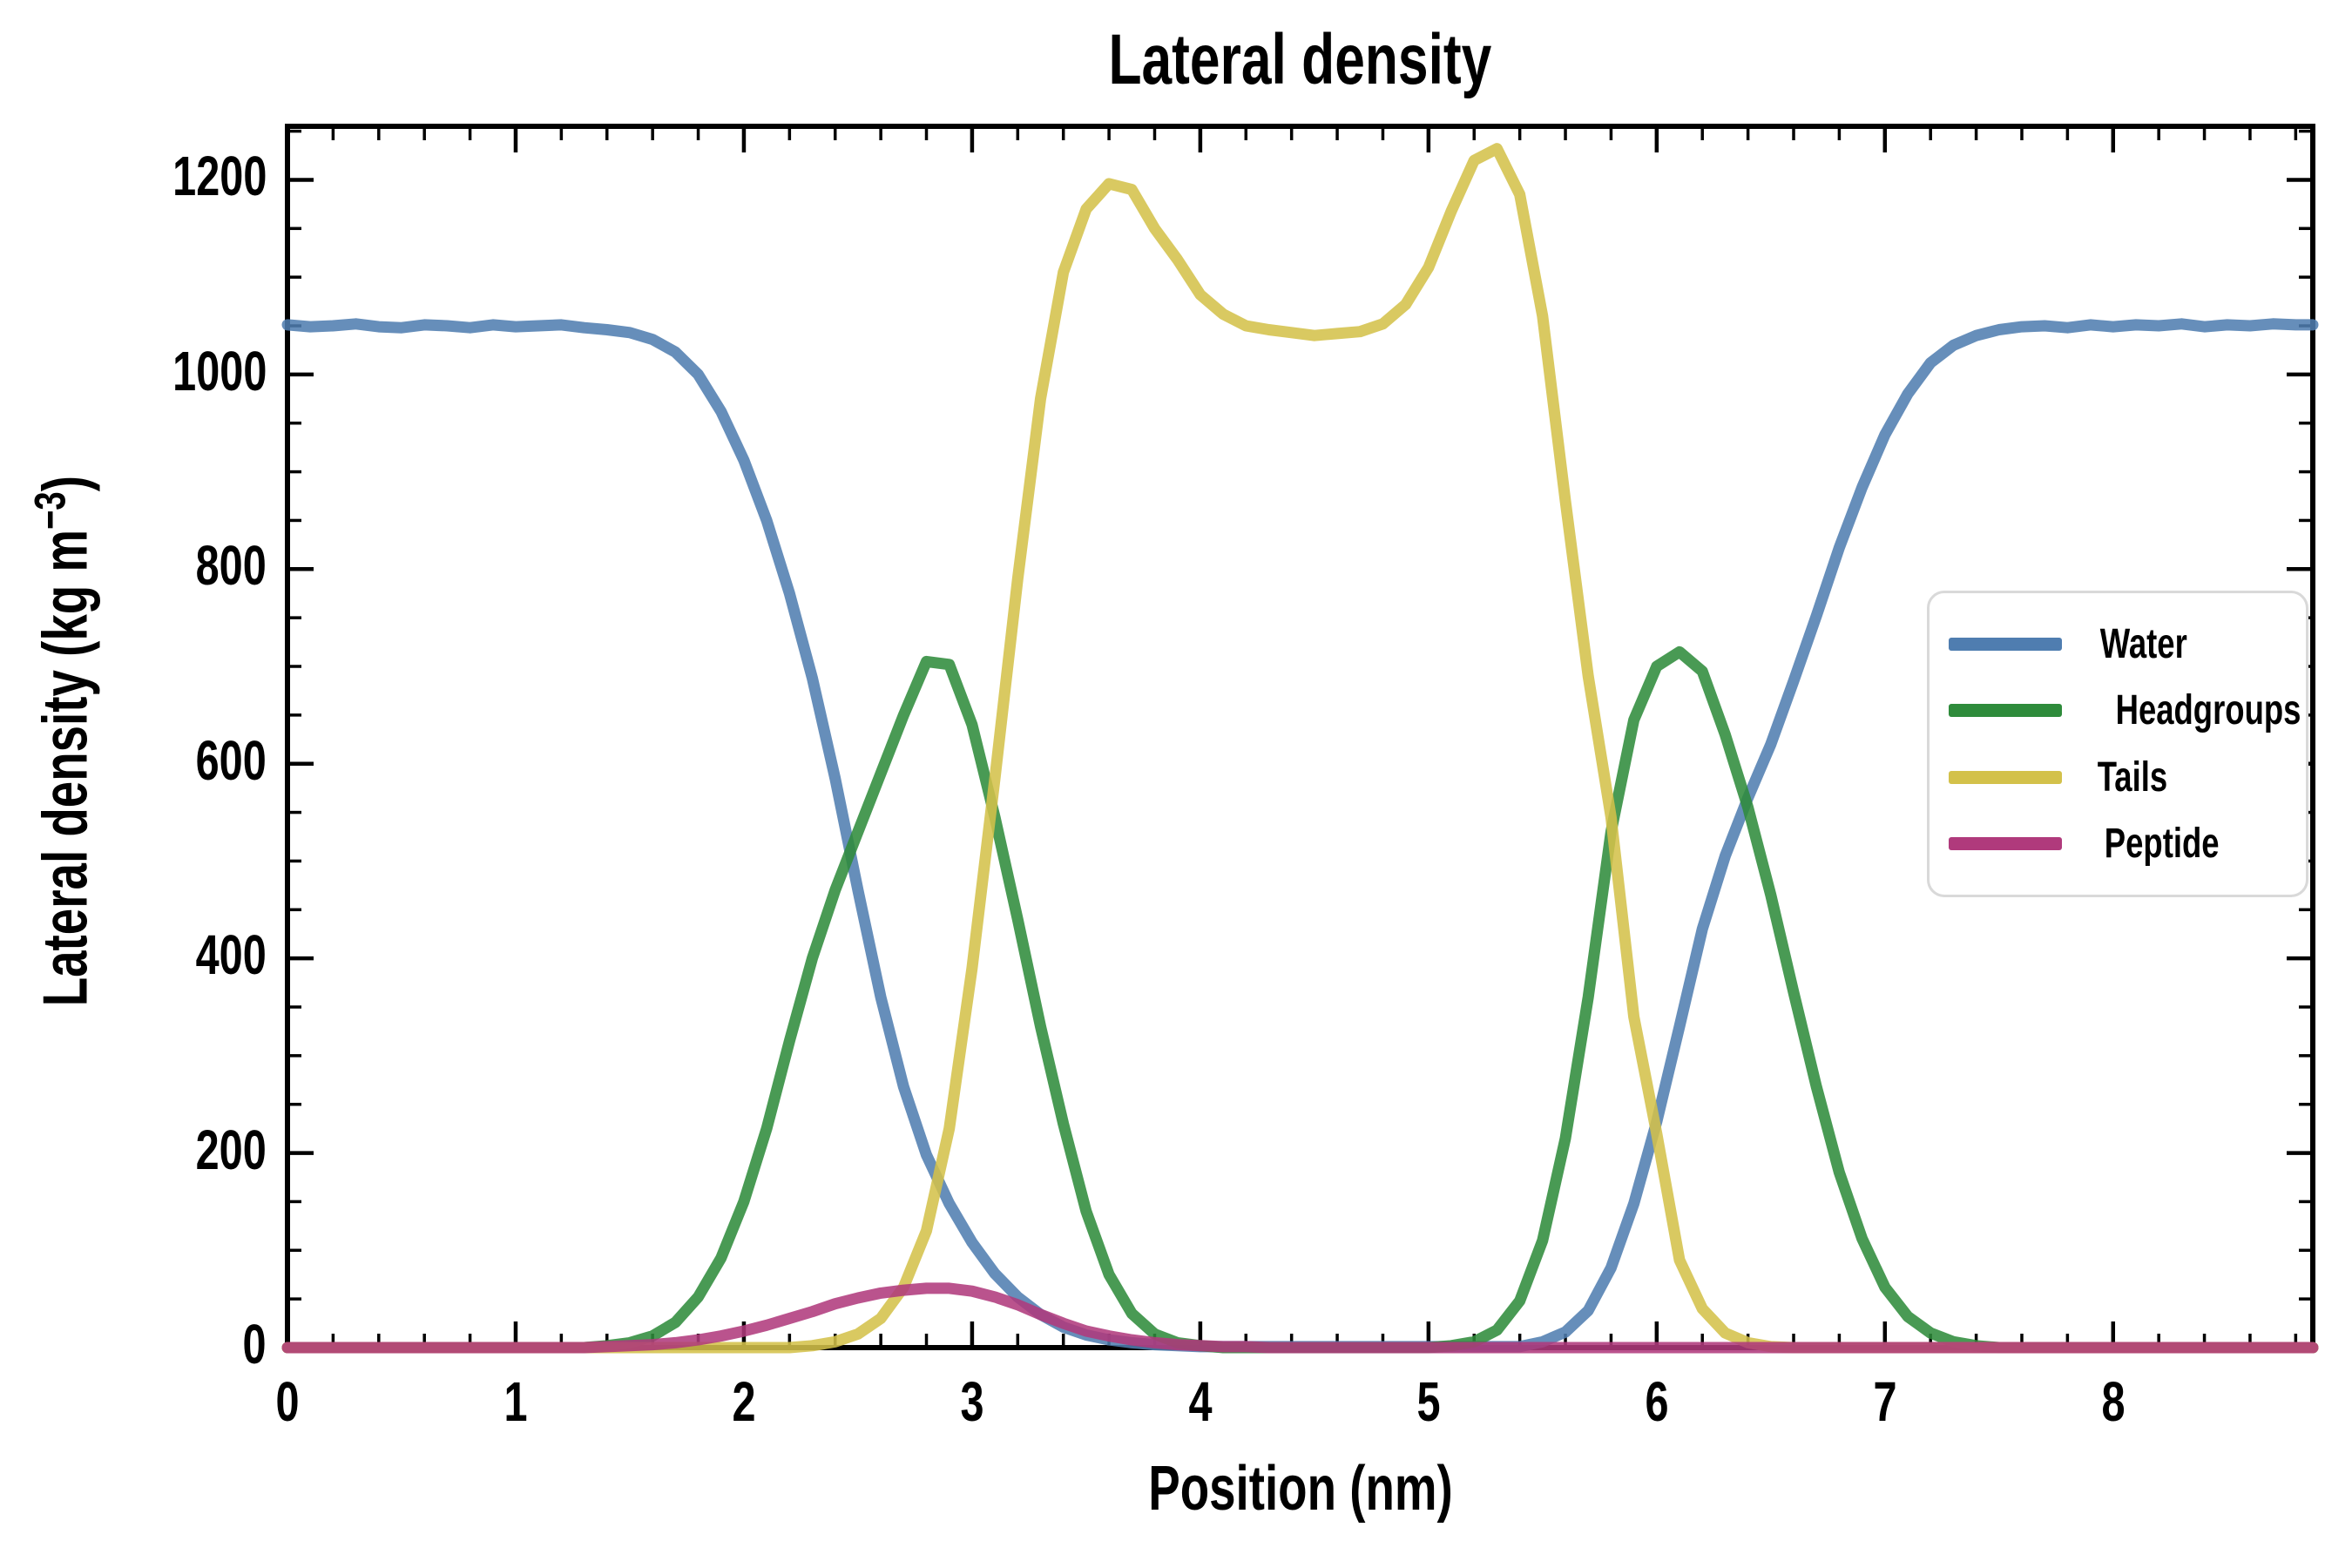  What do you see at coordinates (255, 1344) in the screenshot?
I see `y-tick-label-0: 0` at bounding box center [255, 1344].